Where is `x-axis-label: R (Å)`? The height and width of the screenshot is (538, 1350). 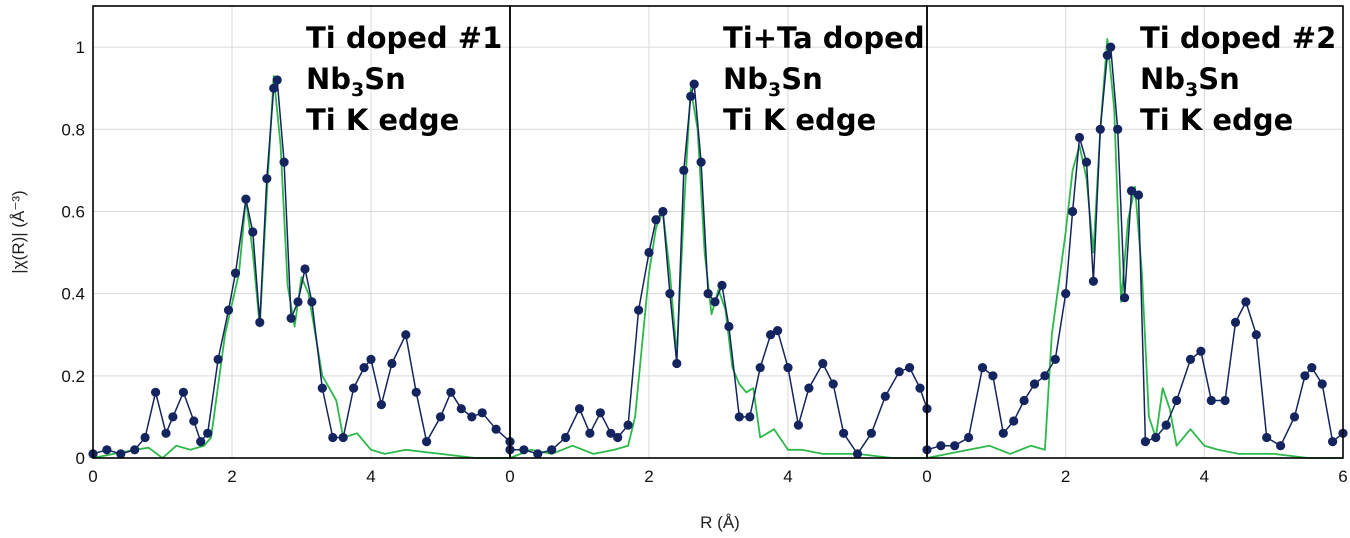 x-axis-label: R (Å) is located at coordinates (720, 522).